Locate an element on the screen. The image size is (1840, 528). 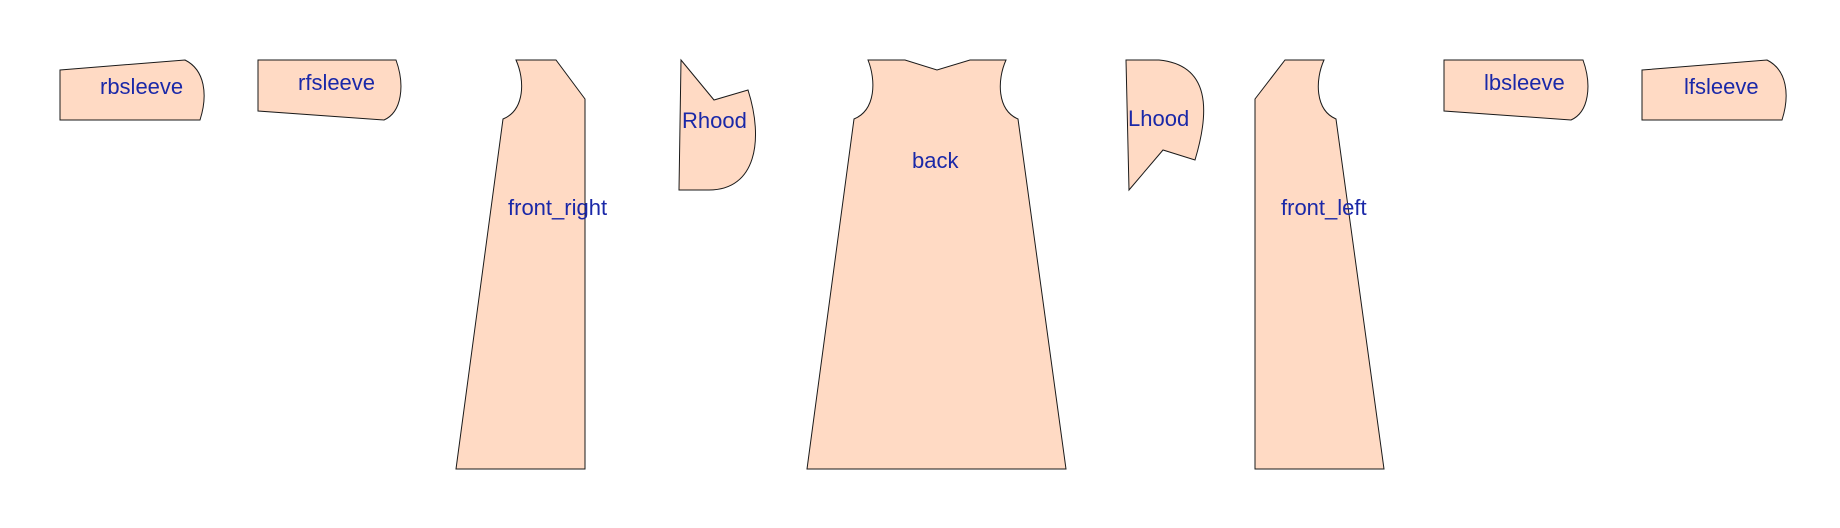
piece-back: back is located at coordinates (936, 264).